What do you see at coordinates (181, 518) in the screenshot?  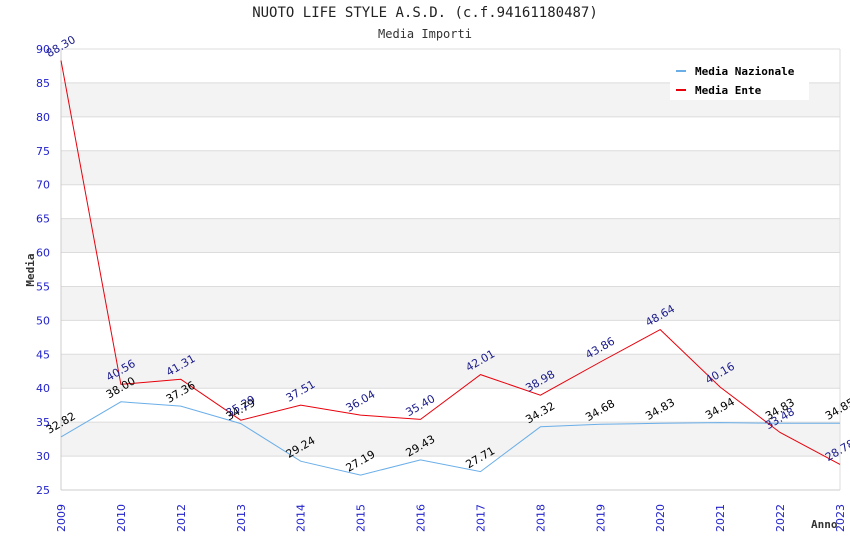 I see `x-tick-label: 2012` at bounding box center [181, 518].